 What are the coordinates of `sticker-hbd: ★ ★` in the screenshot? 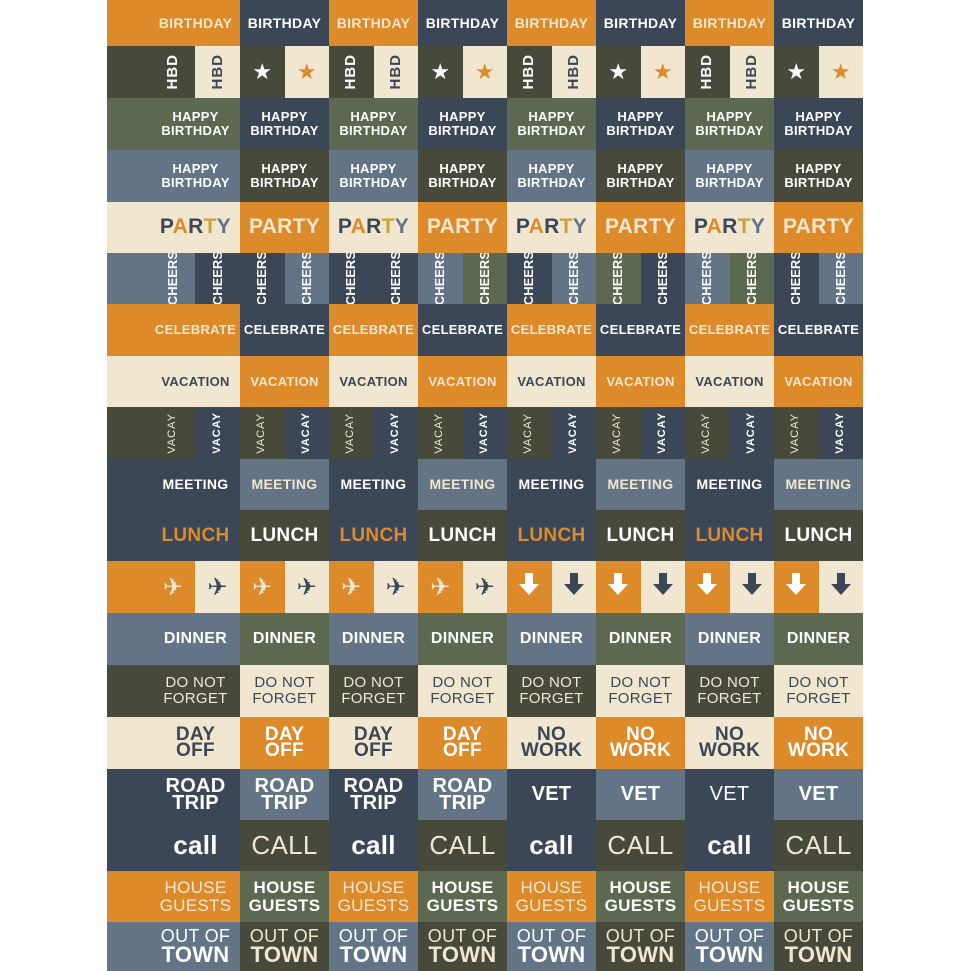 It's located at (818, 72).